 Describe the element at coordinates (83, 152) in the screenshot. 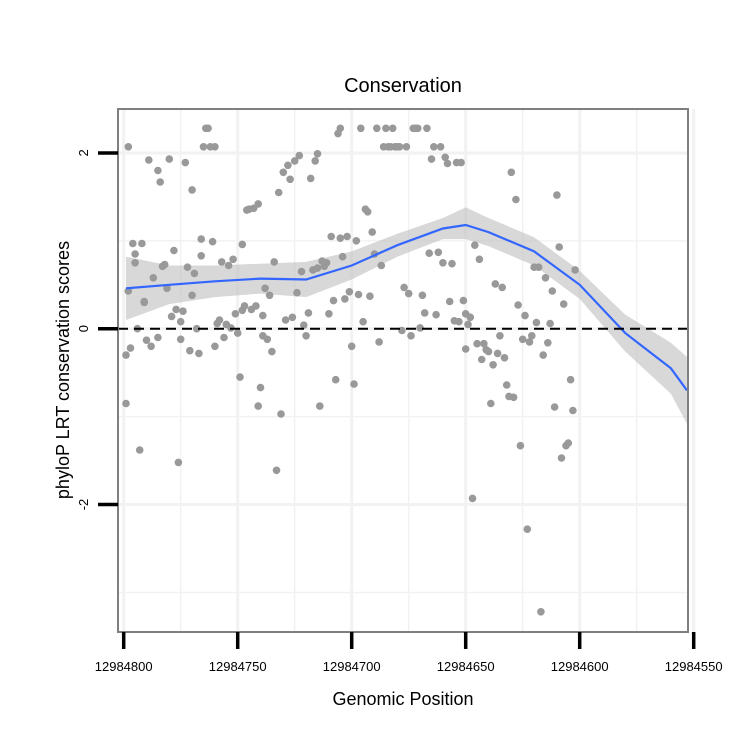

I see `y-tick-label: 2` at that location.